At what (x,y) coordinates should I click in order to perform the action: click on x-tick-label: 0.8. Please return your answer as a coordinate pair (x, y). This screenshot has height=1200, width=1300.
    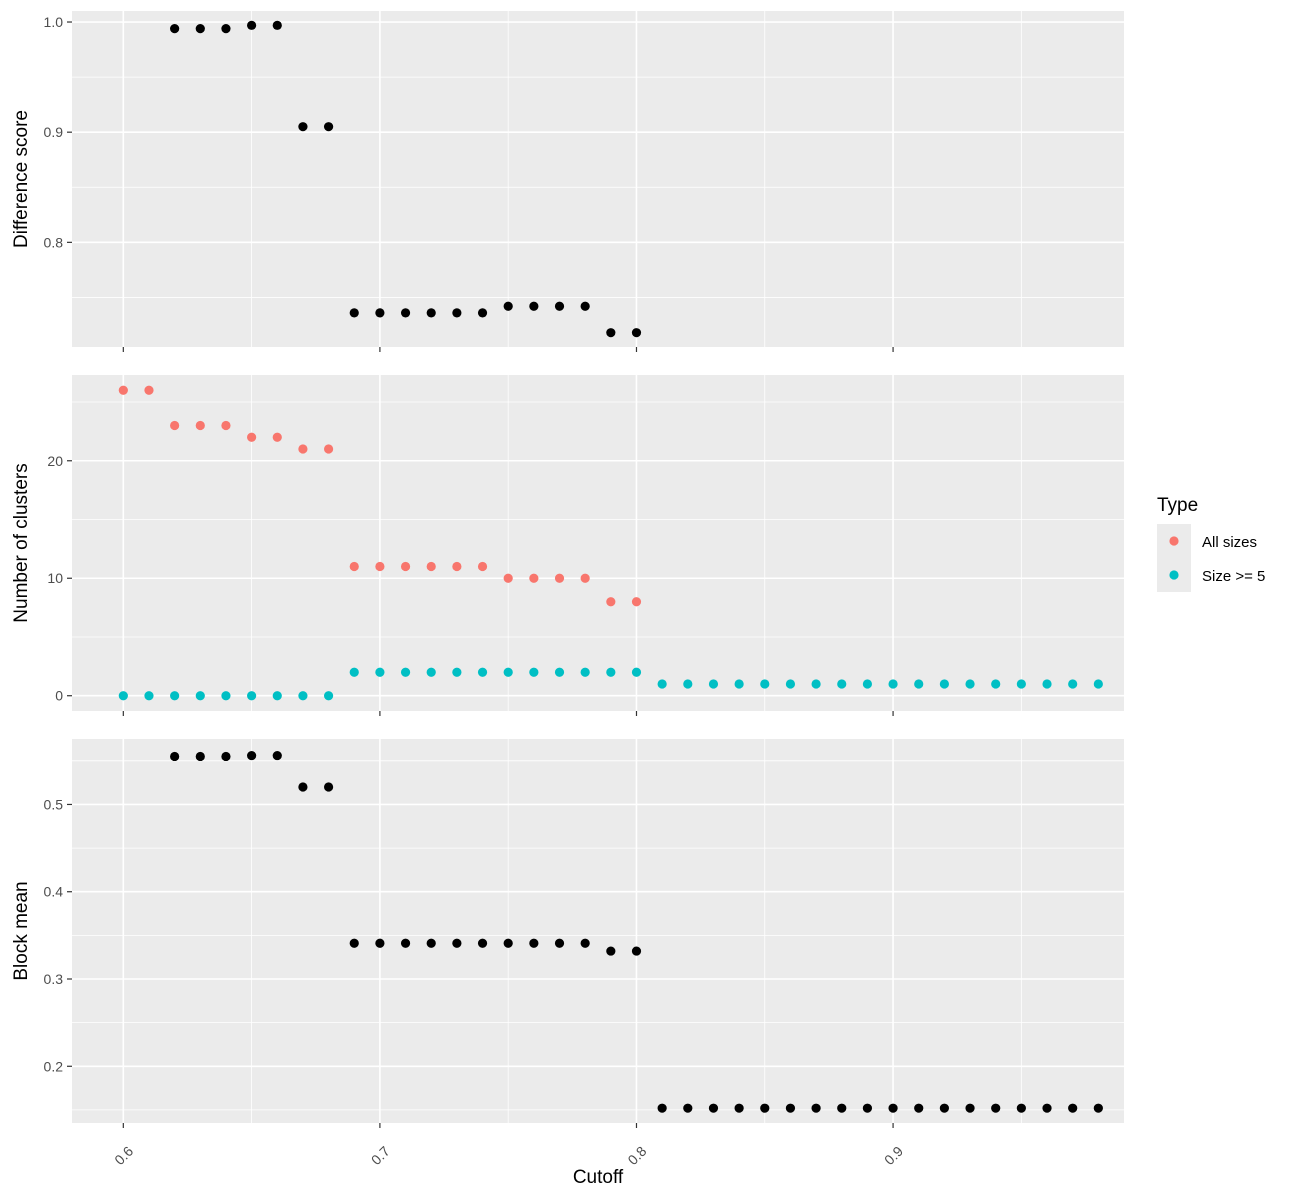
    Looking at the image, I should click on (636, 1155).